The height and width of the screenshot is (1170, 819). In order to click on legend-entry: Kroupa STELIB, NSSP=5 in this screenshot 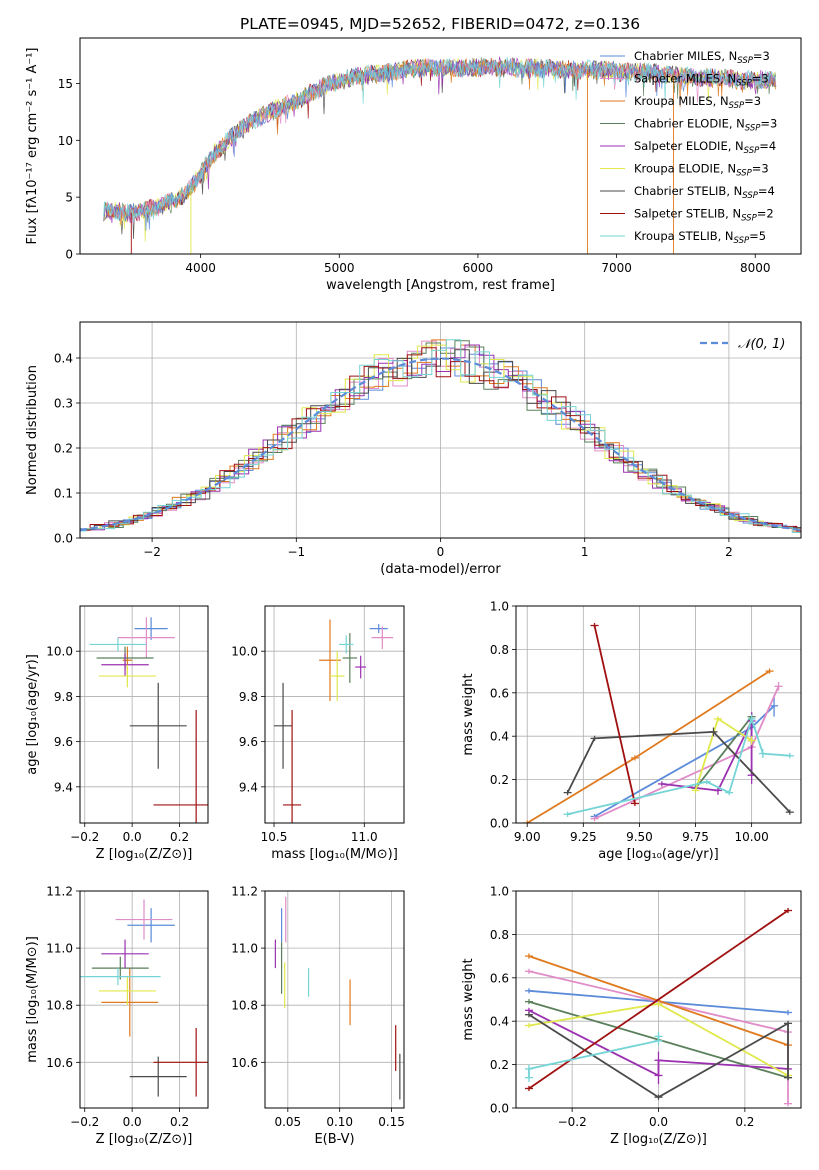, I will do `click(700, 237)`.